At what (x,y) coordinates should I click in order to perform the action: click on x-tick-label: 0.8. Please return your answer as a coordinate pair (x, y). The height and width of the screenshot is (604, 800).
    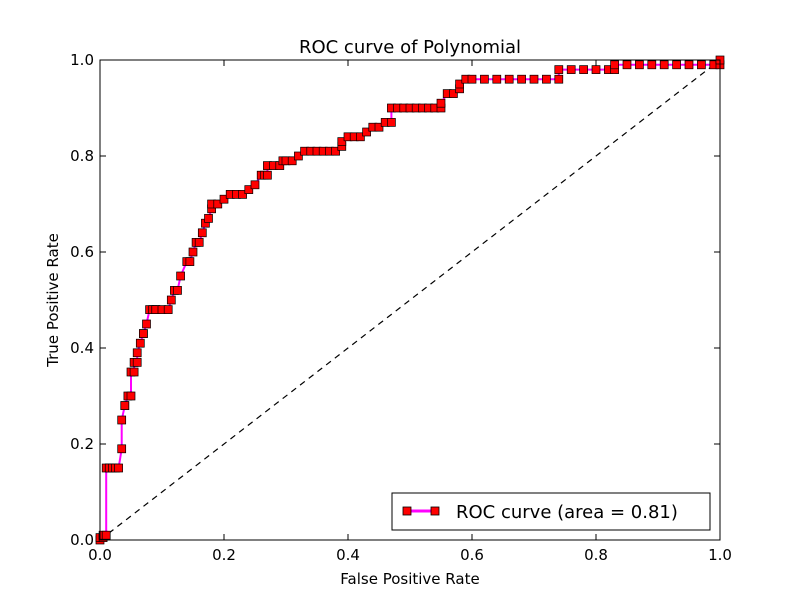
    Looking at the image, I should click on (596, 555).